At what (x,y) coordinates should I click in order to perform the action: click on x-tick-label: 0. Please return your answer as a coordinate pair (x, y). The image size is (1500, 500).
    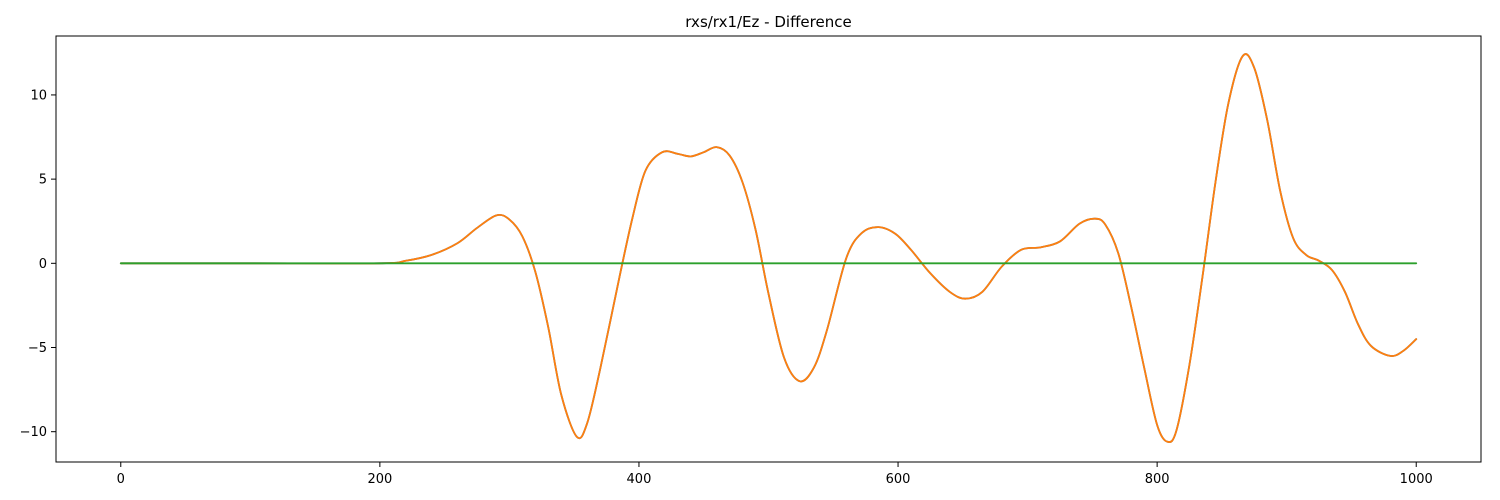
    Looking at the image, I should click on (121, 479).